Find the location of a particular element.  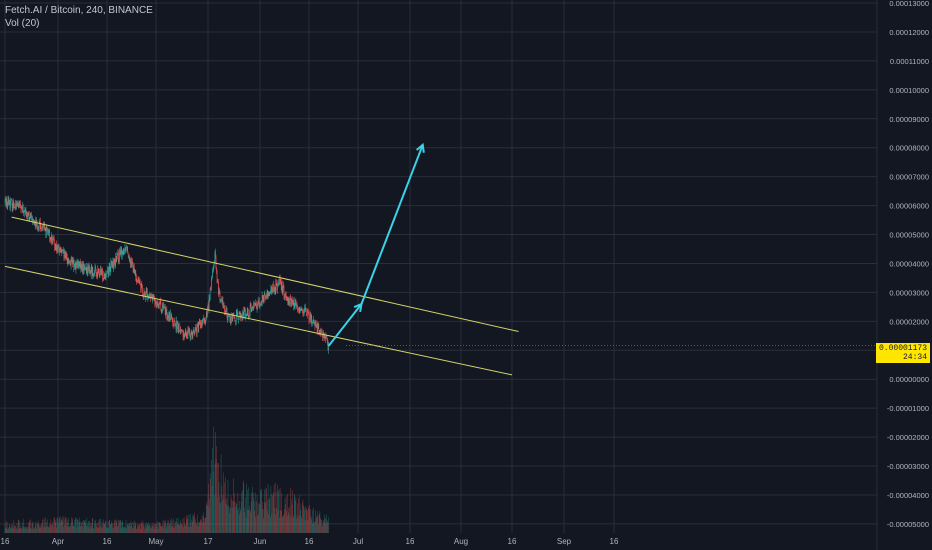

volume-indicator-label: Vol (20) is located at coordinates (22, 23).